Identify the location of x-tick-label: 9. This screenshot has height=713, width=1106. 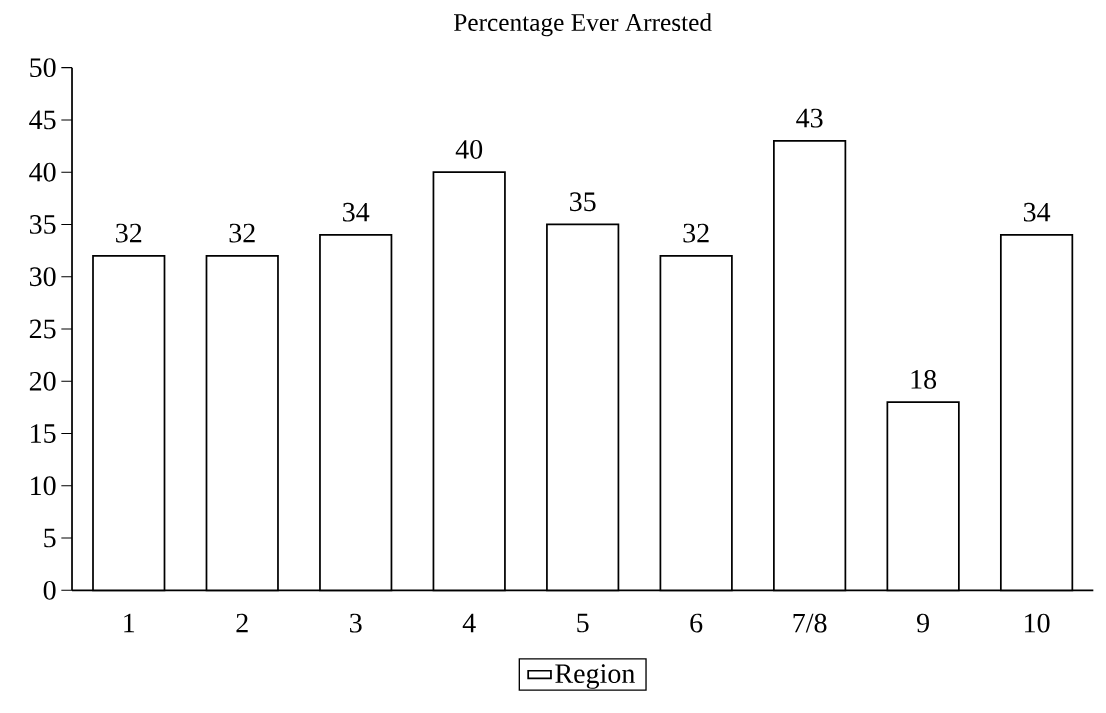
(923, 623).